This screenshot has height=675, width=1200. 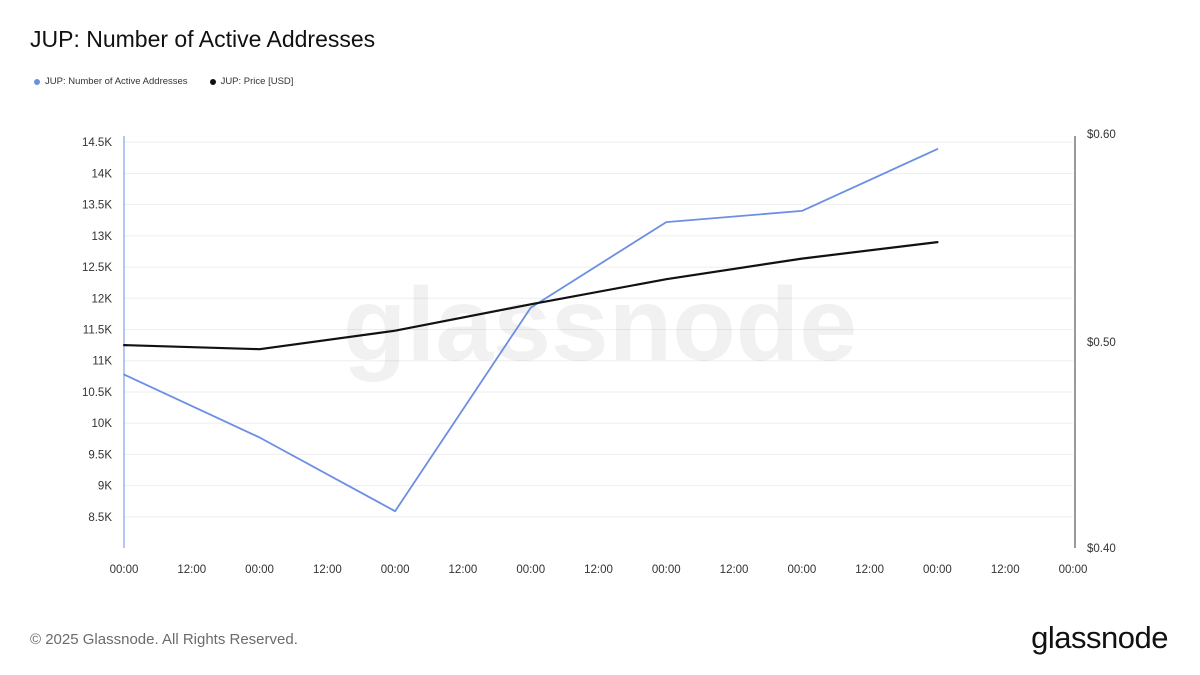 What do you see at coordinates (97, 268) in the screenshot?
I see `y-left-tick-label: 12.5K` at bounding box center [97, 268].